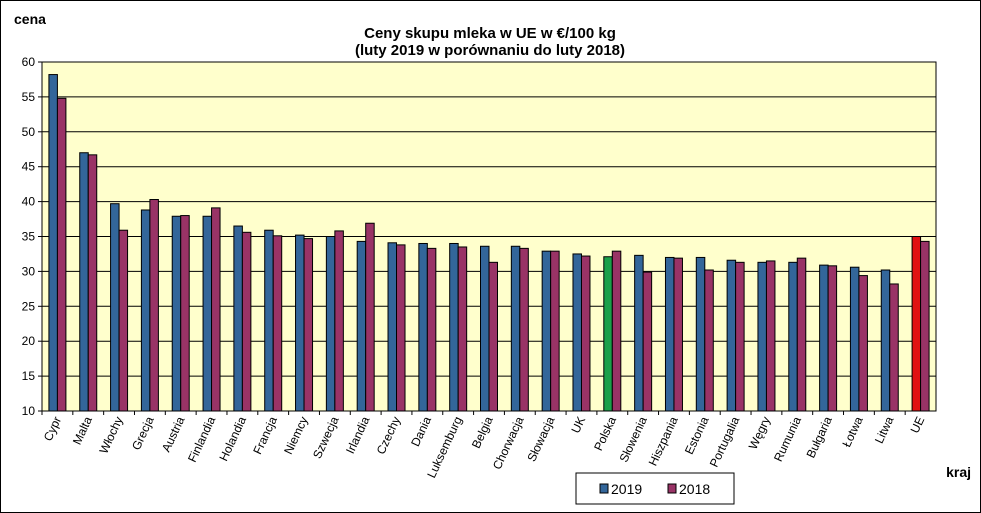 The height and width of the screenshot is (513, 981). I want to click on bar-2019-UK, so click(577, 332).